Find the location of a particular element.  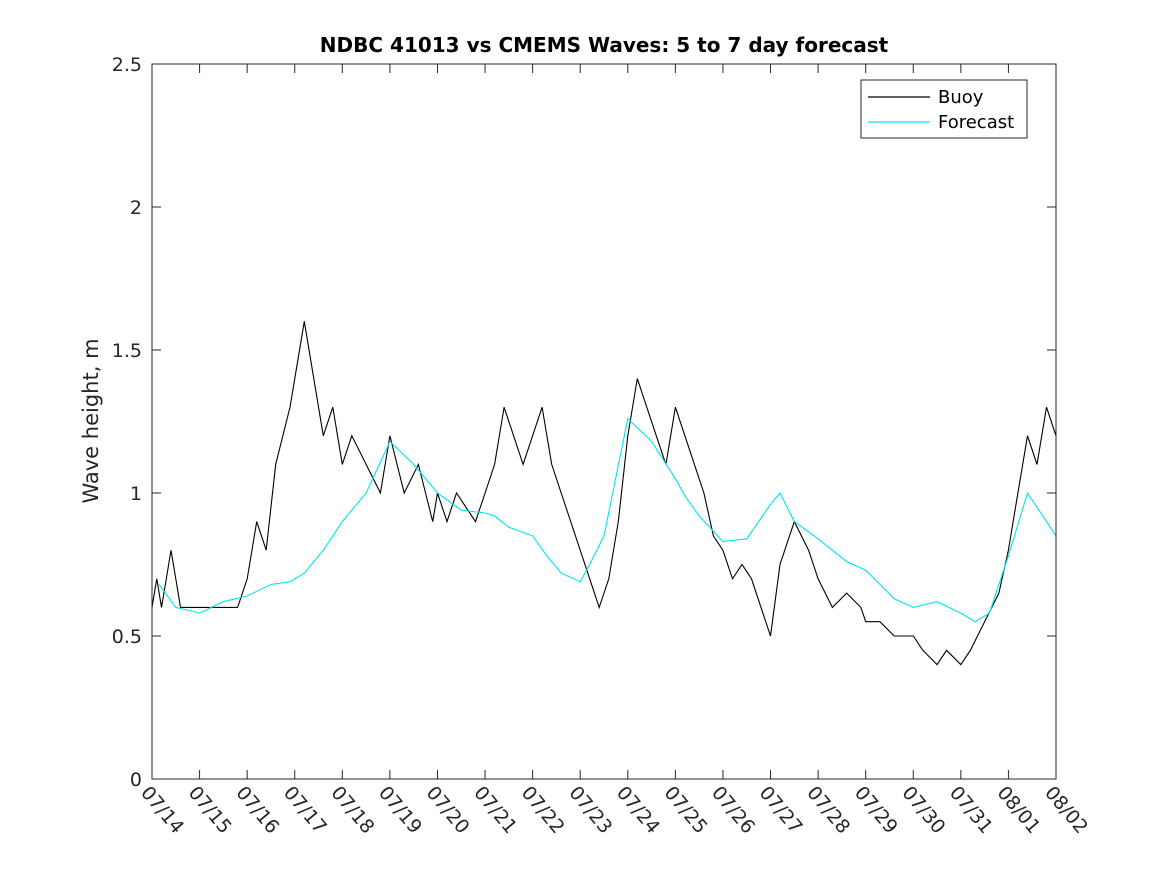

y-tick-label: 2 is located at coordinates (136, 208).